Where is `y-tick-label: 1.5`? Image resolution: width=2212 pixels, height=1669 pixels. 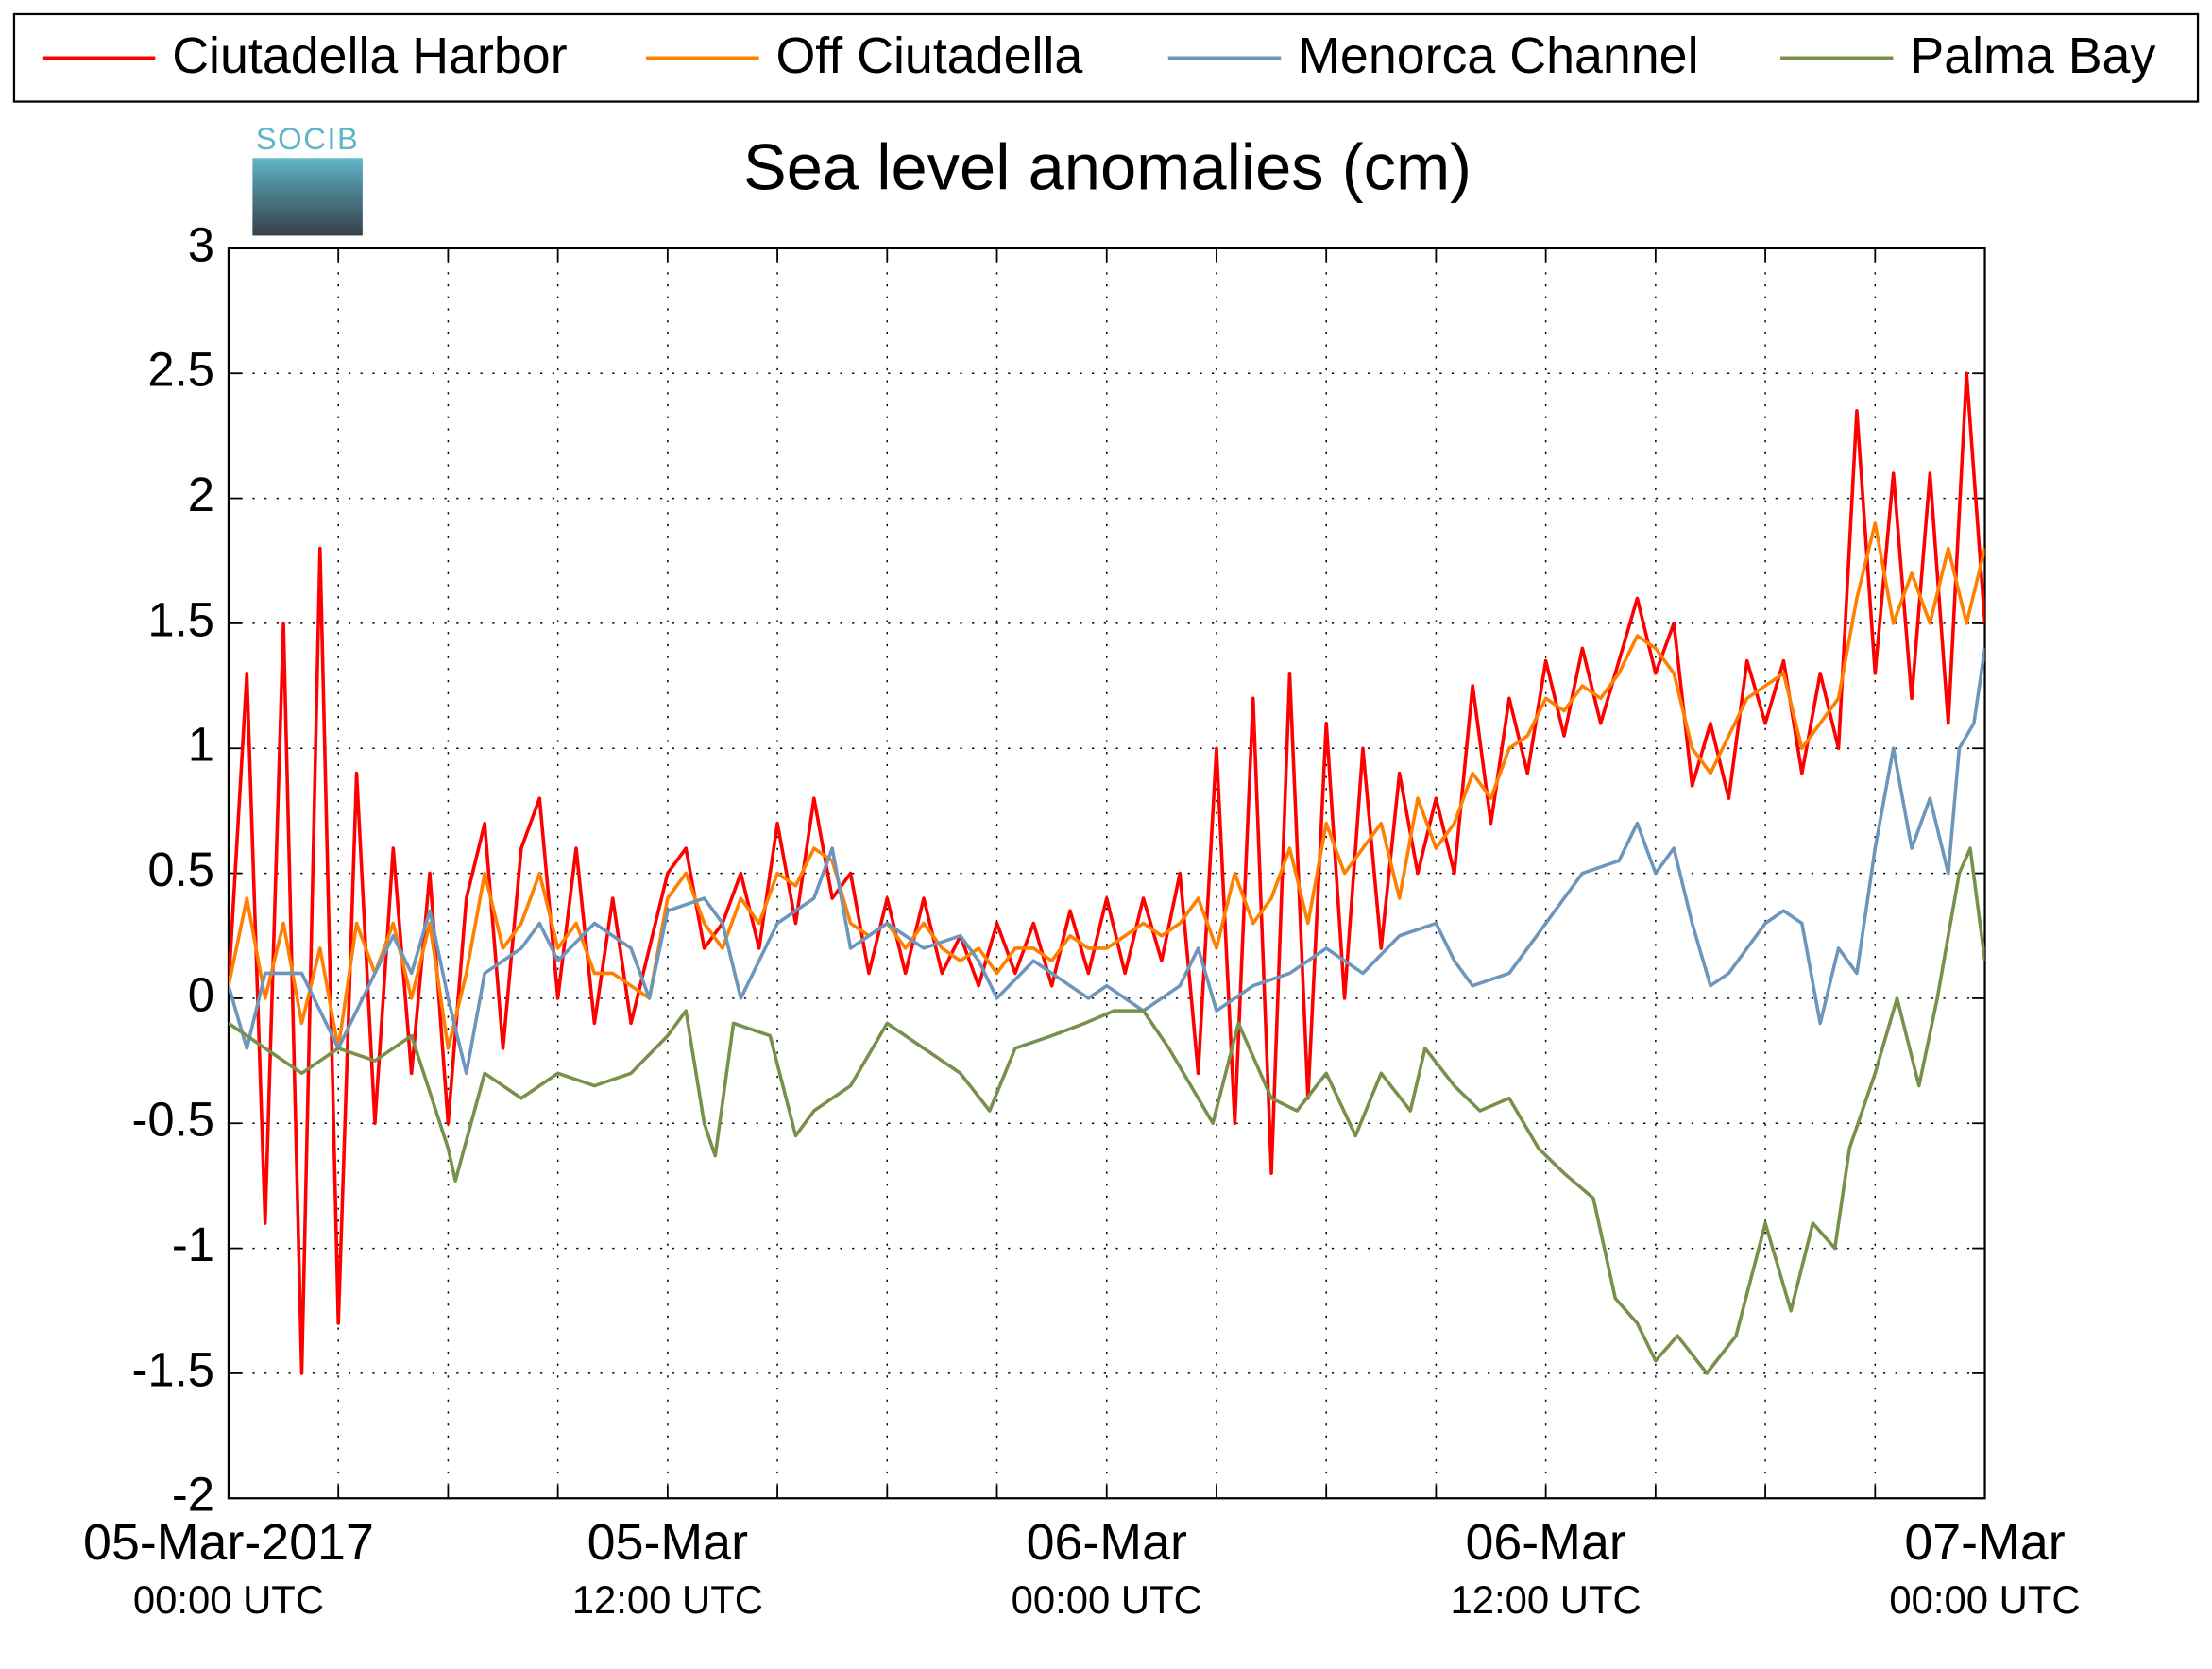 y-tick-label: 1.5 is located at coordinates (180, 619).